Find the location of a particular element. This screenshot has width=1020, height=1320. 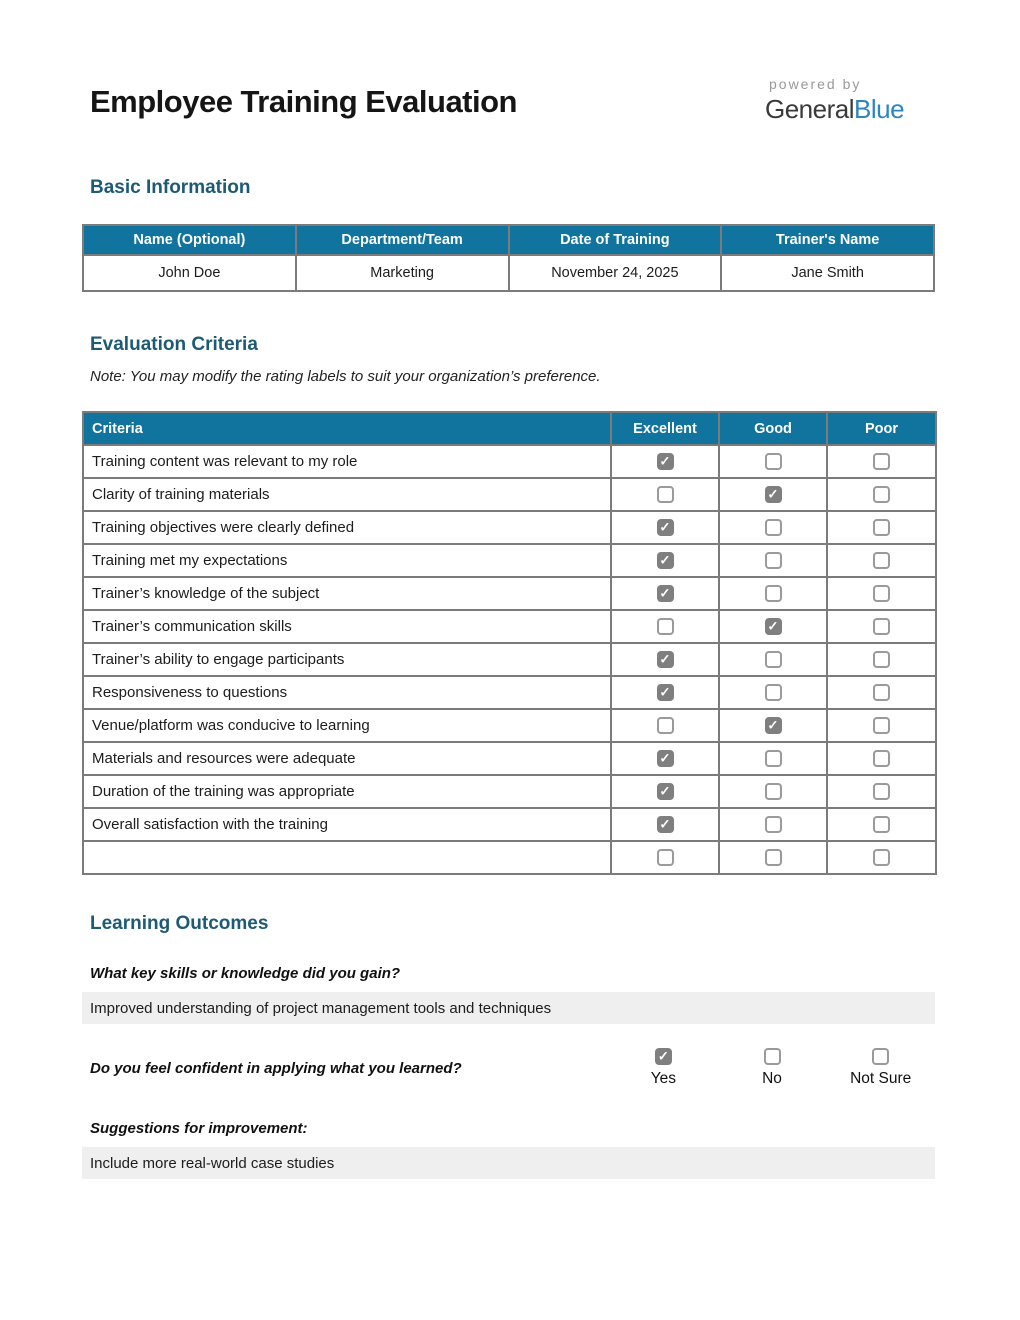

criteria-row: Trainer’s knowledge of the subject is located at coordinates (509, 593).